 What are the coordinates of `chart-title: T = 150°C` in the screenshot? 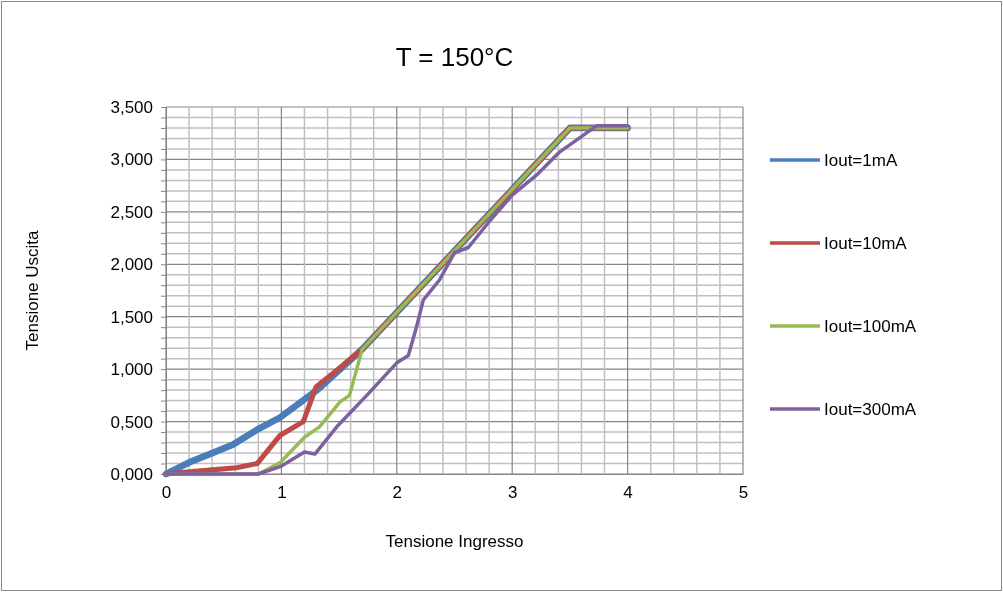 It's located at (454, 57).